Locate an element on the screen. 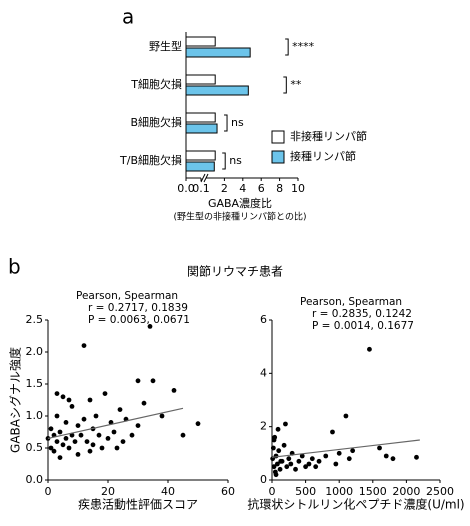  x-tick-label: 2000 is located at coordinates (406, 491).